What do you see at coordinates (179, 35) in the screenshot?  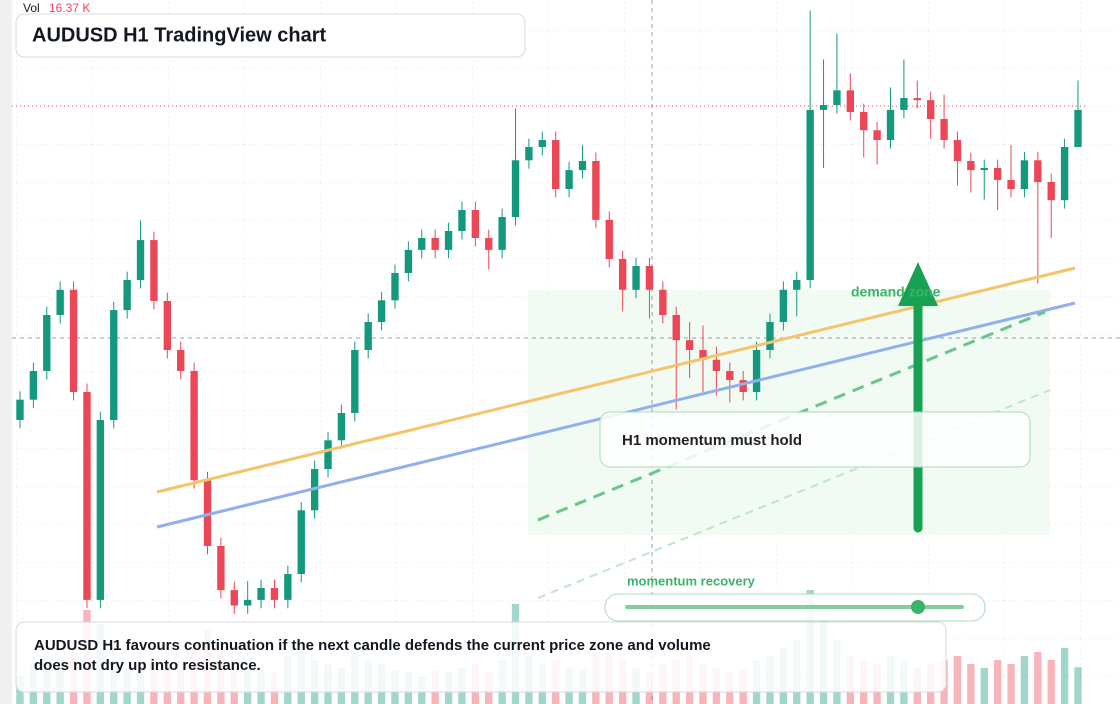 I see `chart-title: AUDUSD H1 TradingView chart` at bounding box center [179, 35].